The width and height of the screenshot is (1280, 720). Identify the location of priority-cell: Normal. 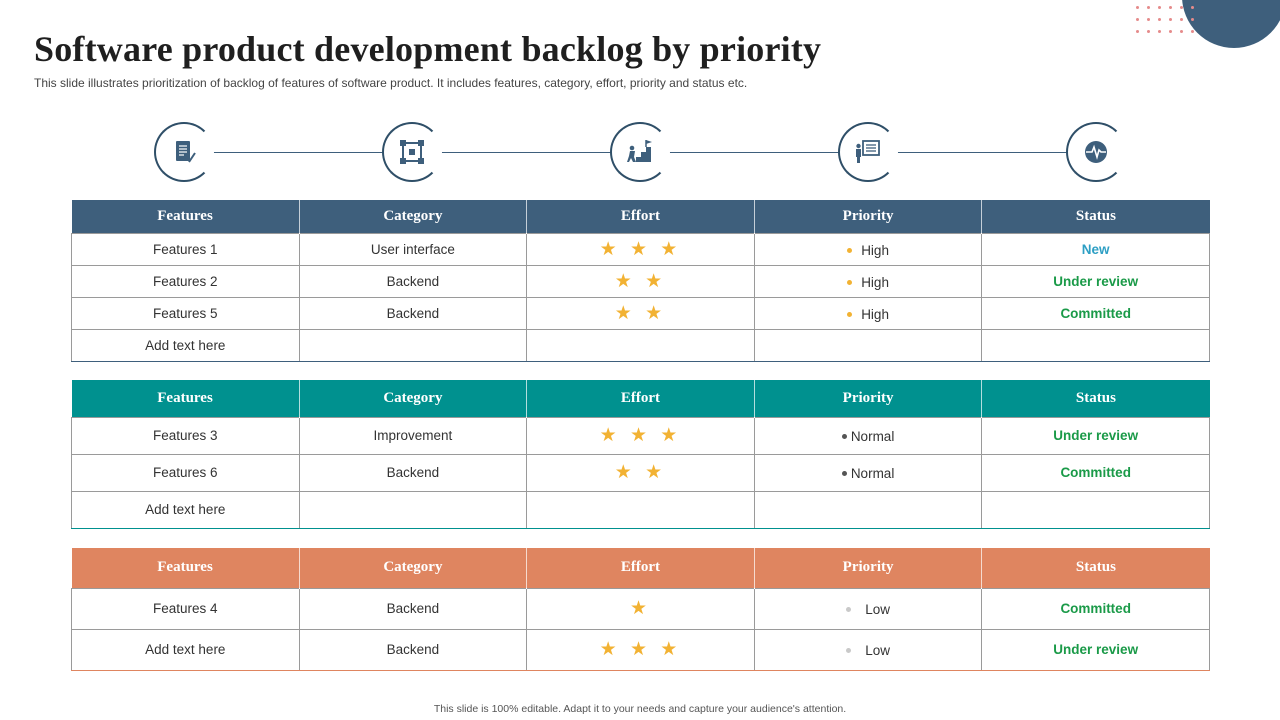
(868, 472).